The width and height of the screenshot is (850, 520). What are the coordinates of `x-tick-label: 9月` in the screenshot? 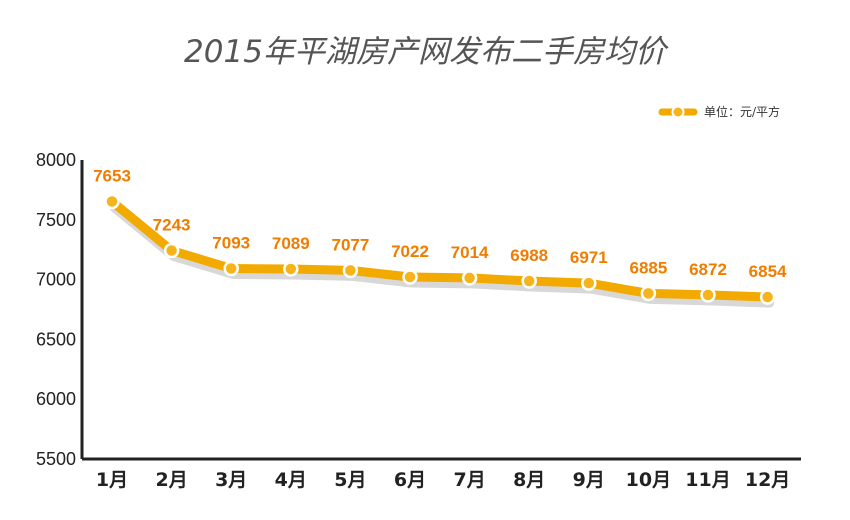 It's located at (589, 480).